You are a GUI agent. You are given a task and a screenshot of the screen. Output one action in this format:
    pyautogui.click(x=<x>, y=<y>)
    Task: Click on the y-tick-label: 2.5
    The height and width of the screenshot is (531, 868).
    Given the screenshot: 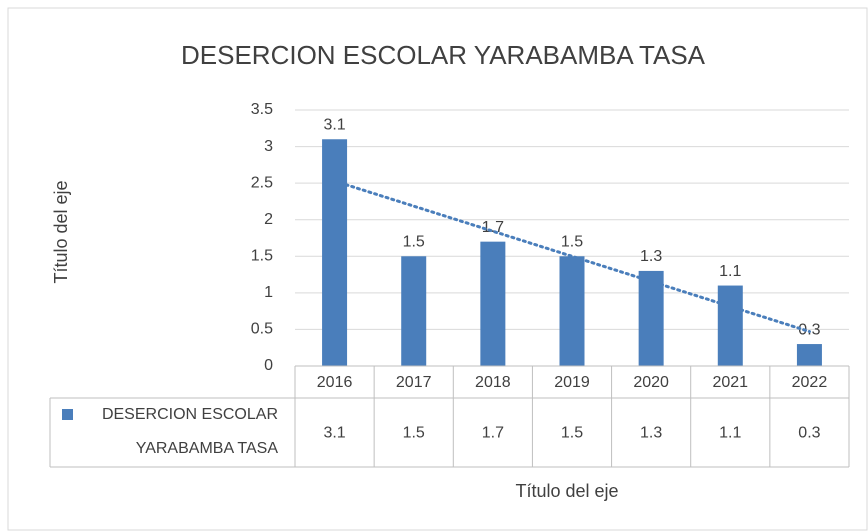 What is the action you would take?
    pyautogui.click(x=262, y=182)
    